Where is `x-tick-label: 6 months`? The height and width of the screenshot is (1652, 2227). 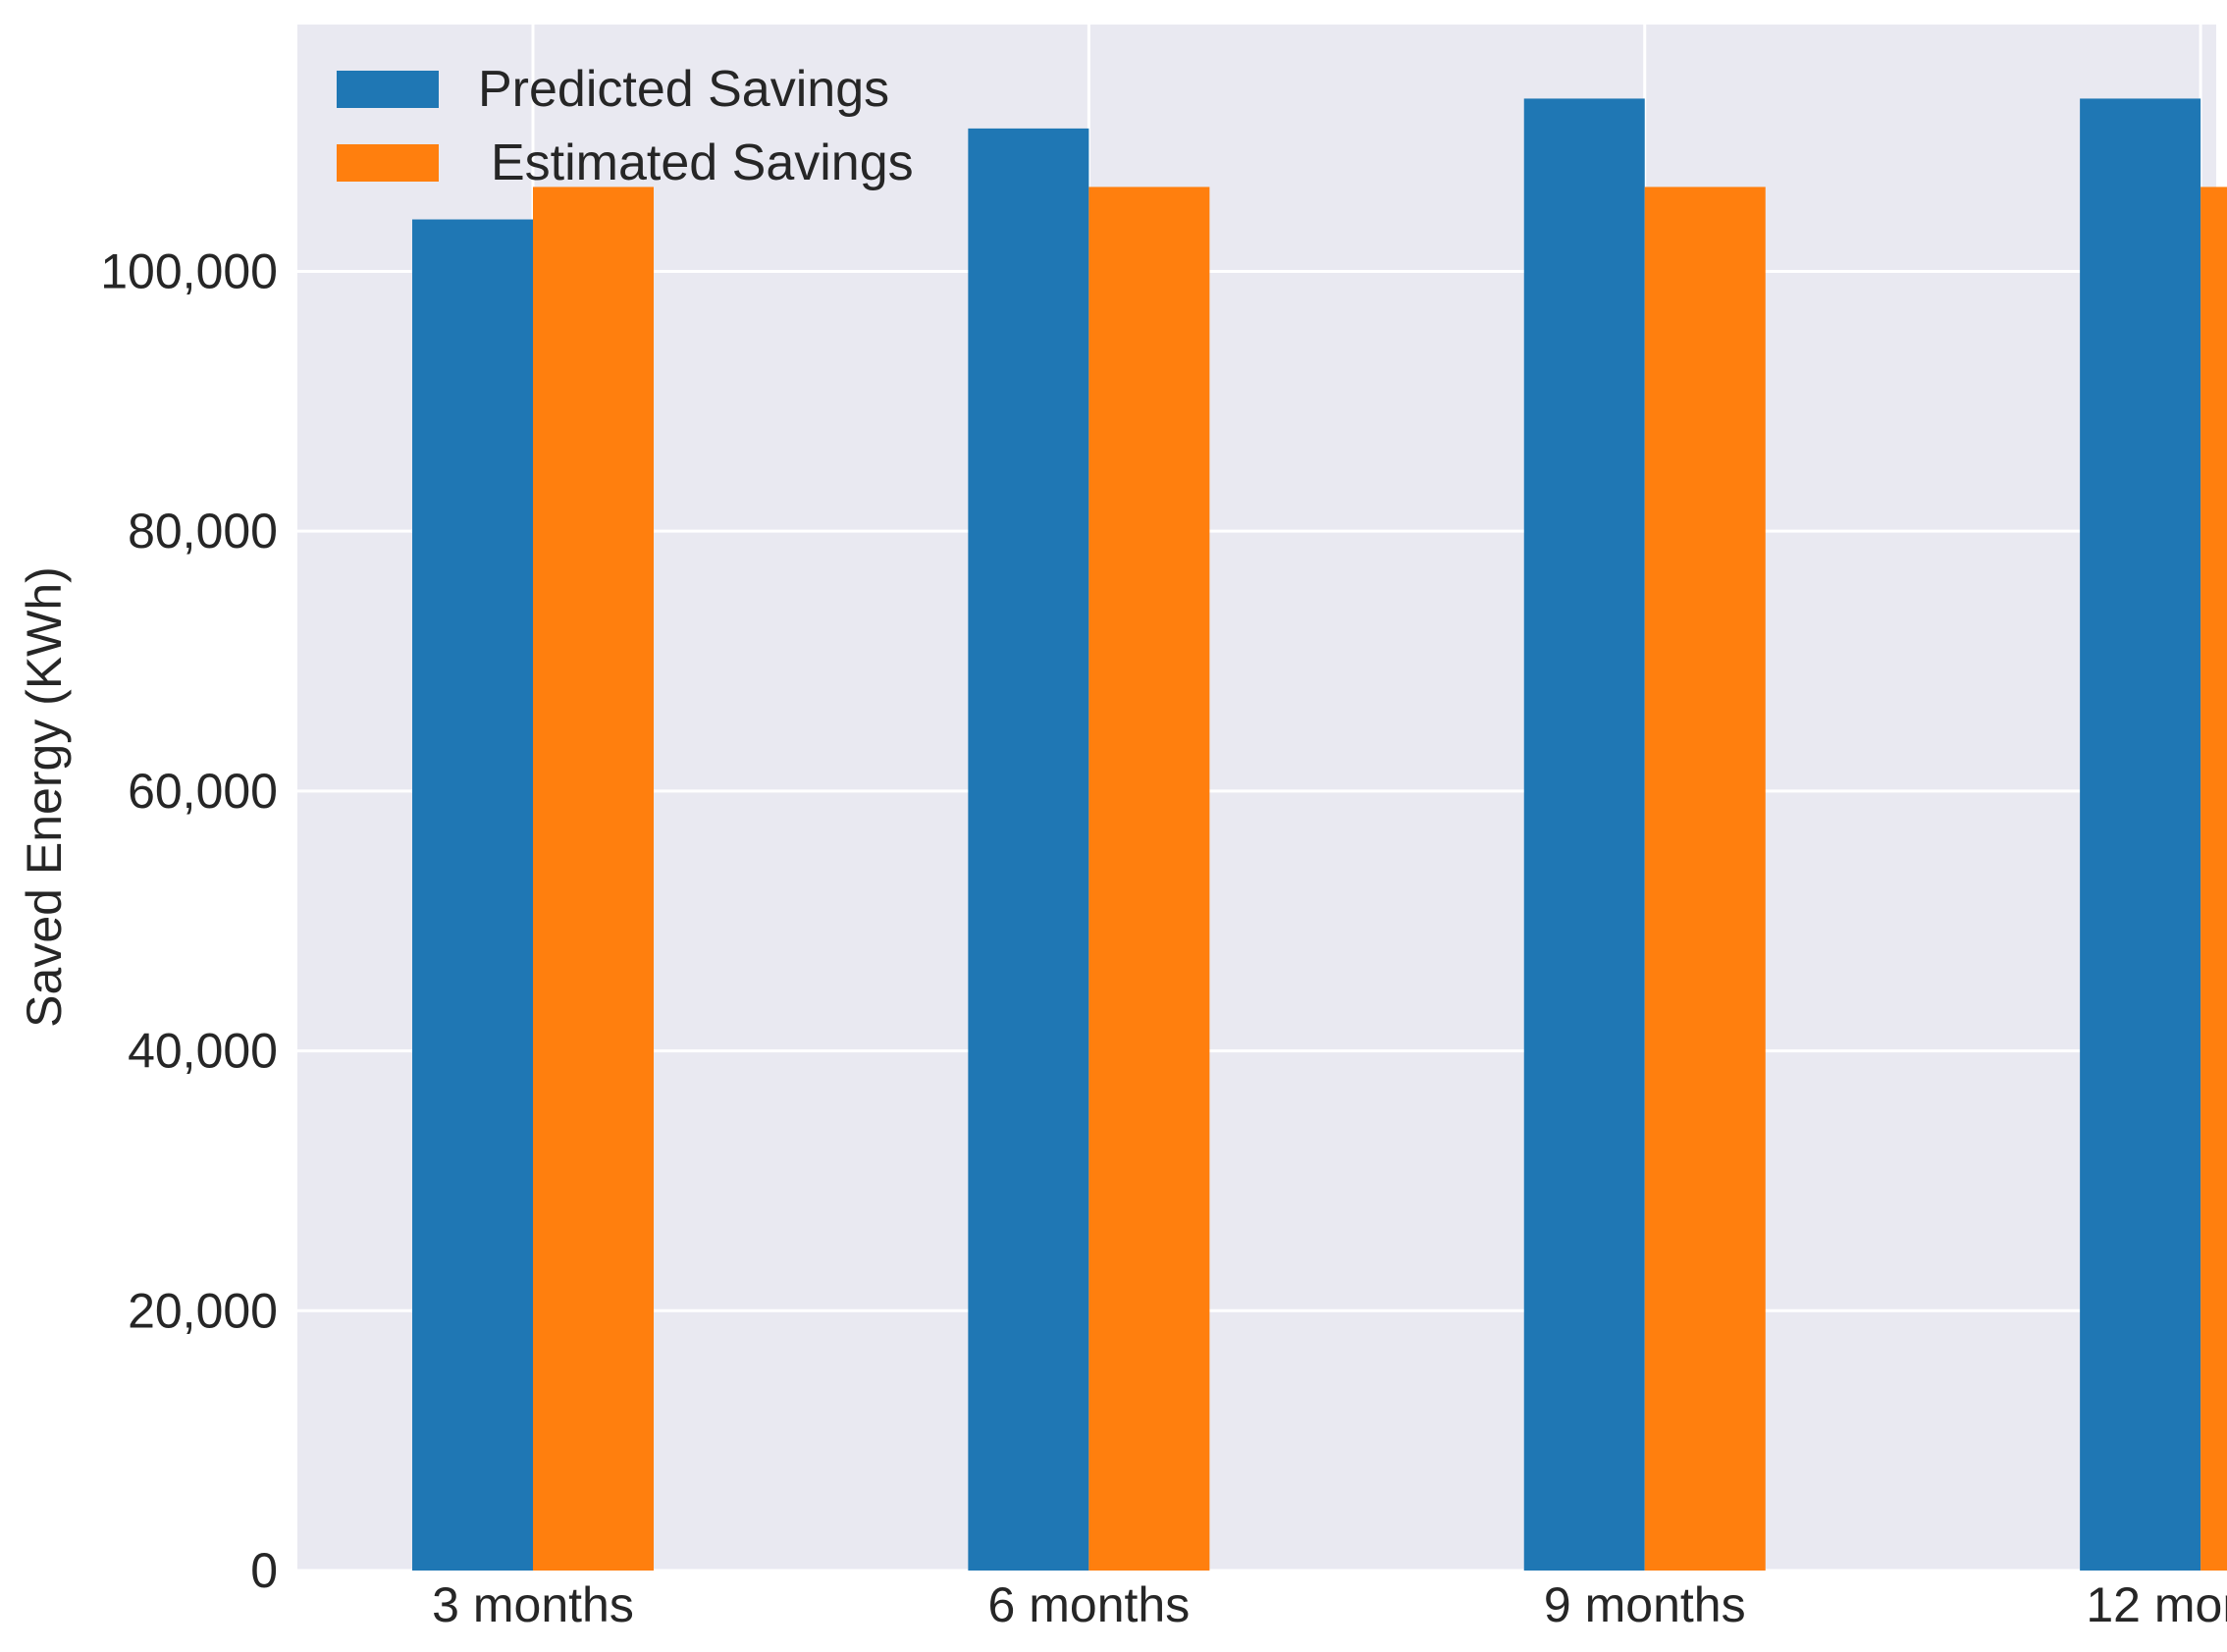 x-tick-label: 6 months is located at coordinates (1089, 1604).